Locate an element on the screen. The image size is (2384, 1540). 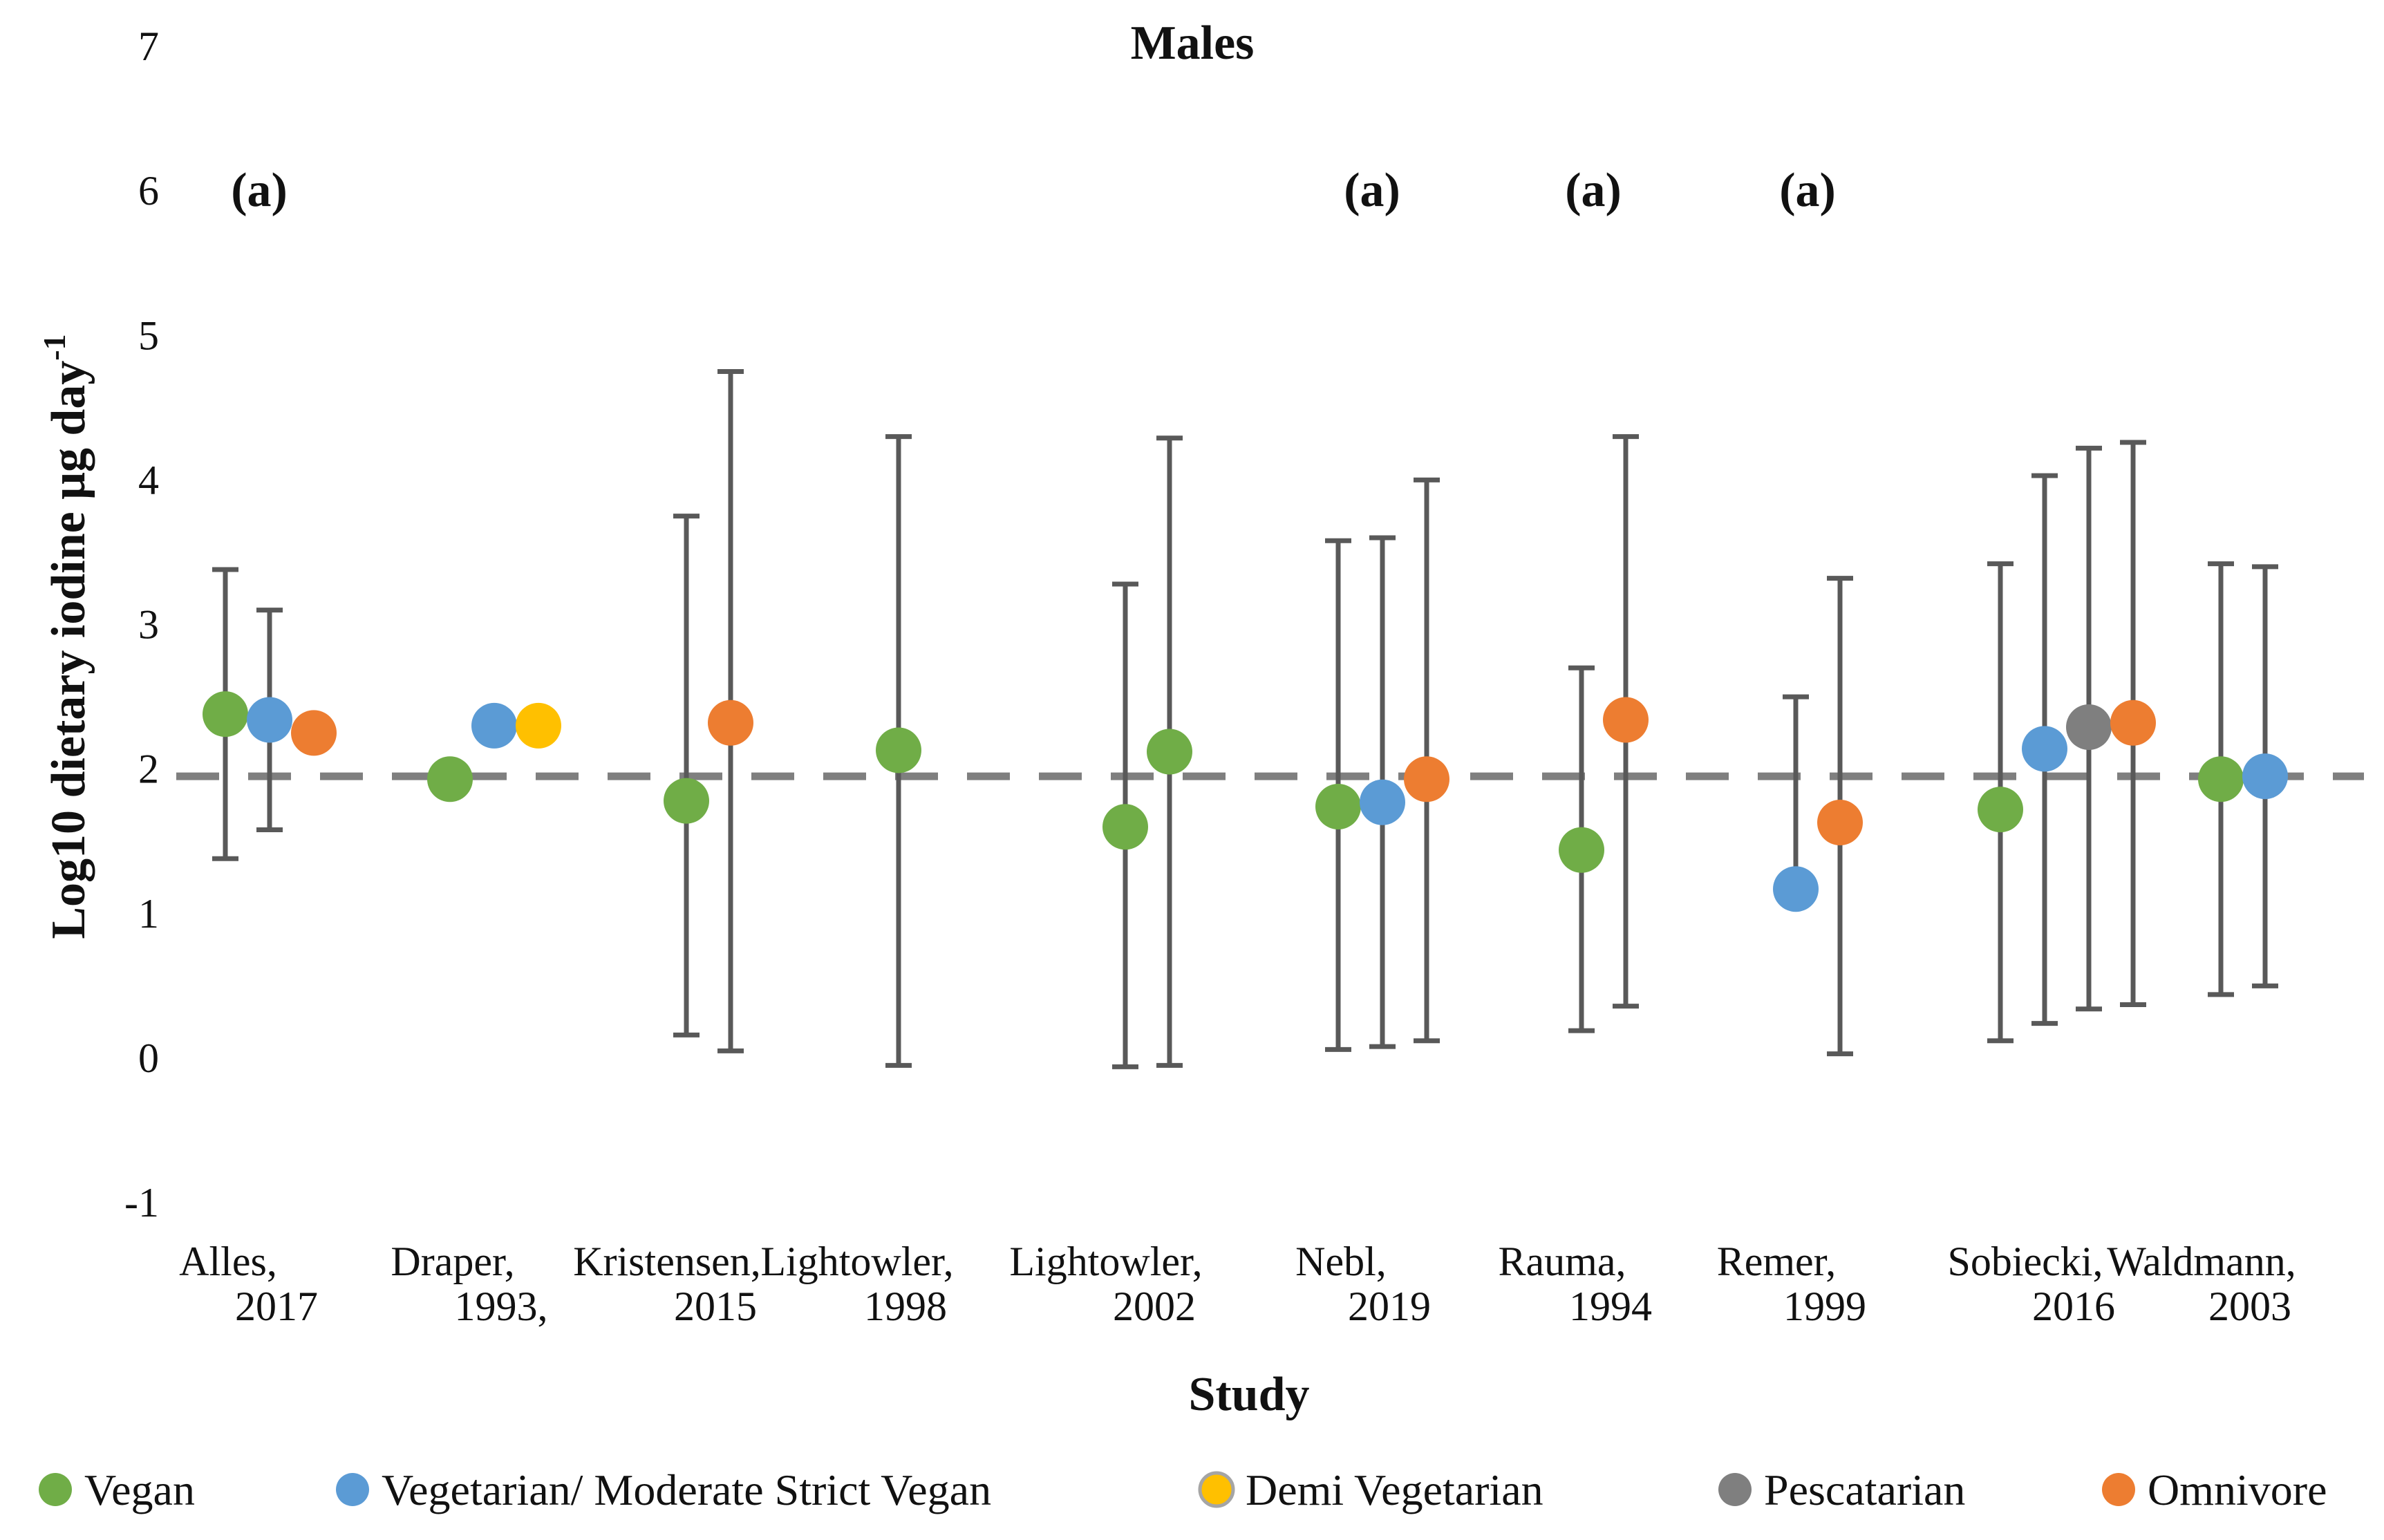
x-category-label-line1: Nebl, is located at coordinates (1341, 1261).